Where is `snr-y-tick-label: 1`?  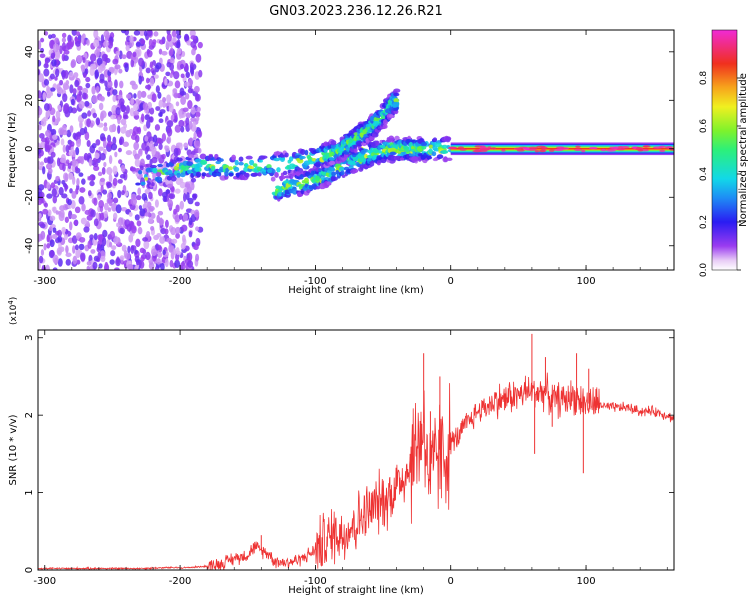
snr-y-tick-label: 1 is located at coordinates (29, 492).